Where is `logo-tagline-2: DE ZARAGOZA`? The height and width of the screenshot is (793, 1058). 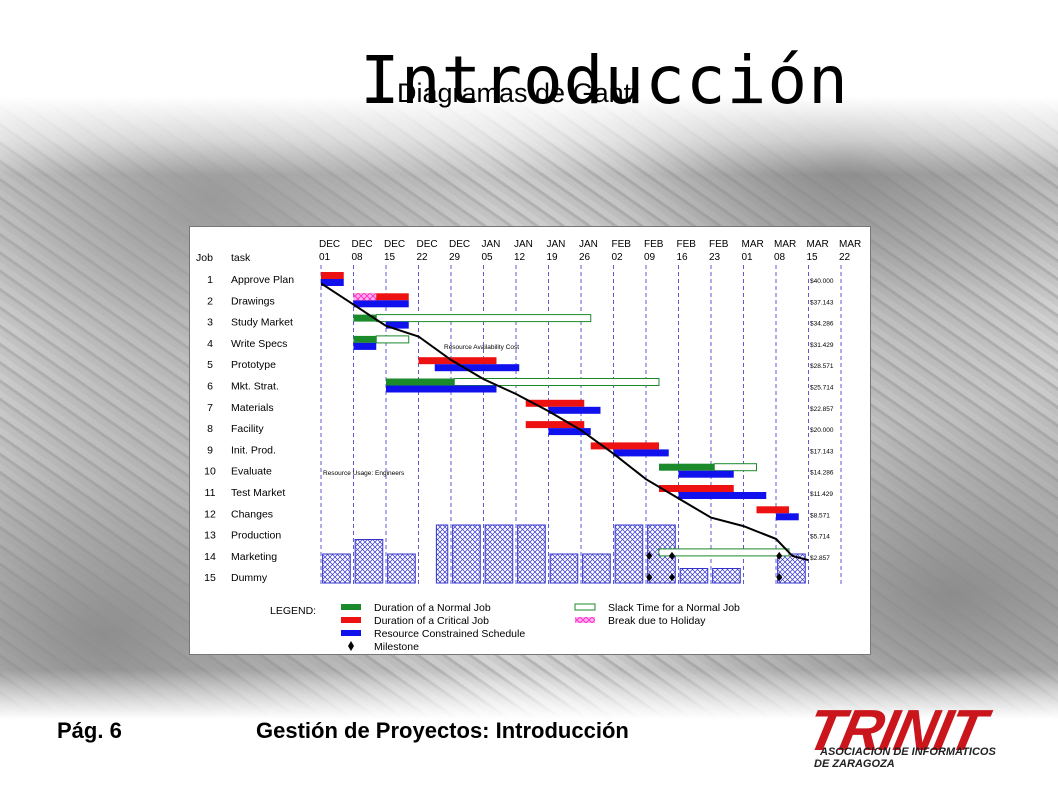 logo-tagline-2: DE ZARAGOZA is located at coordinates (854, 764).